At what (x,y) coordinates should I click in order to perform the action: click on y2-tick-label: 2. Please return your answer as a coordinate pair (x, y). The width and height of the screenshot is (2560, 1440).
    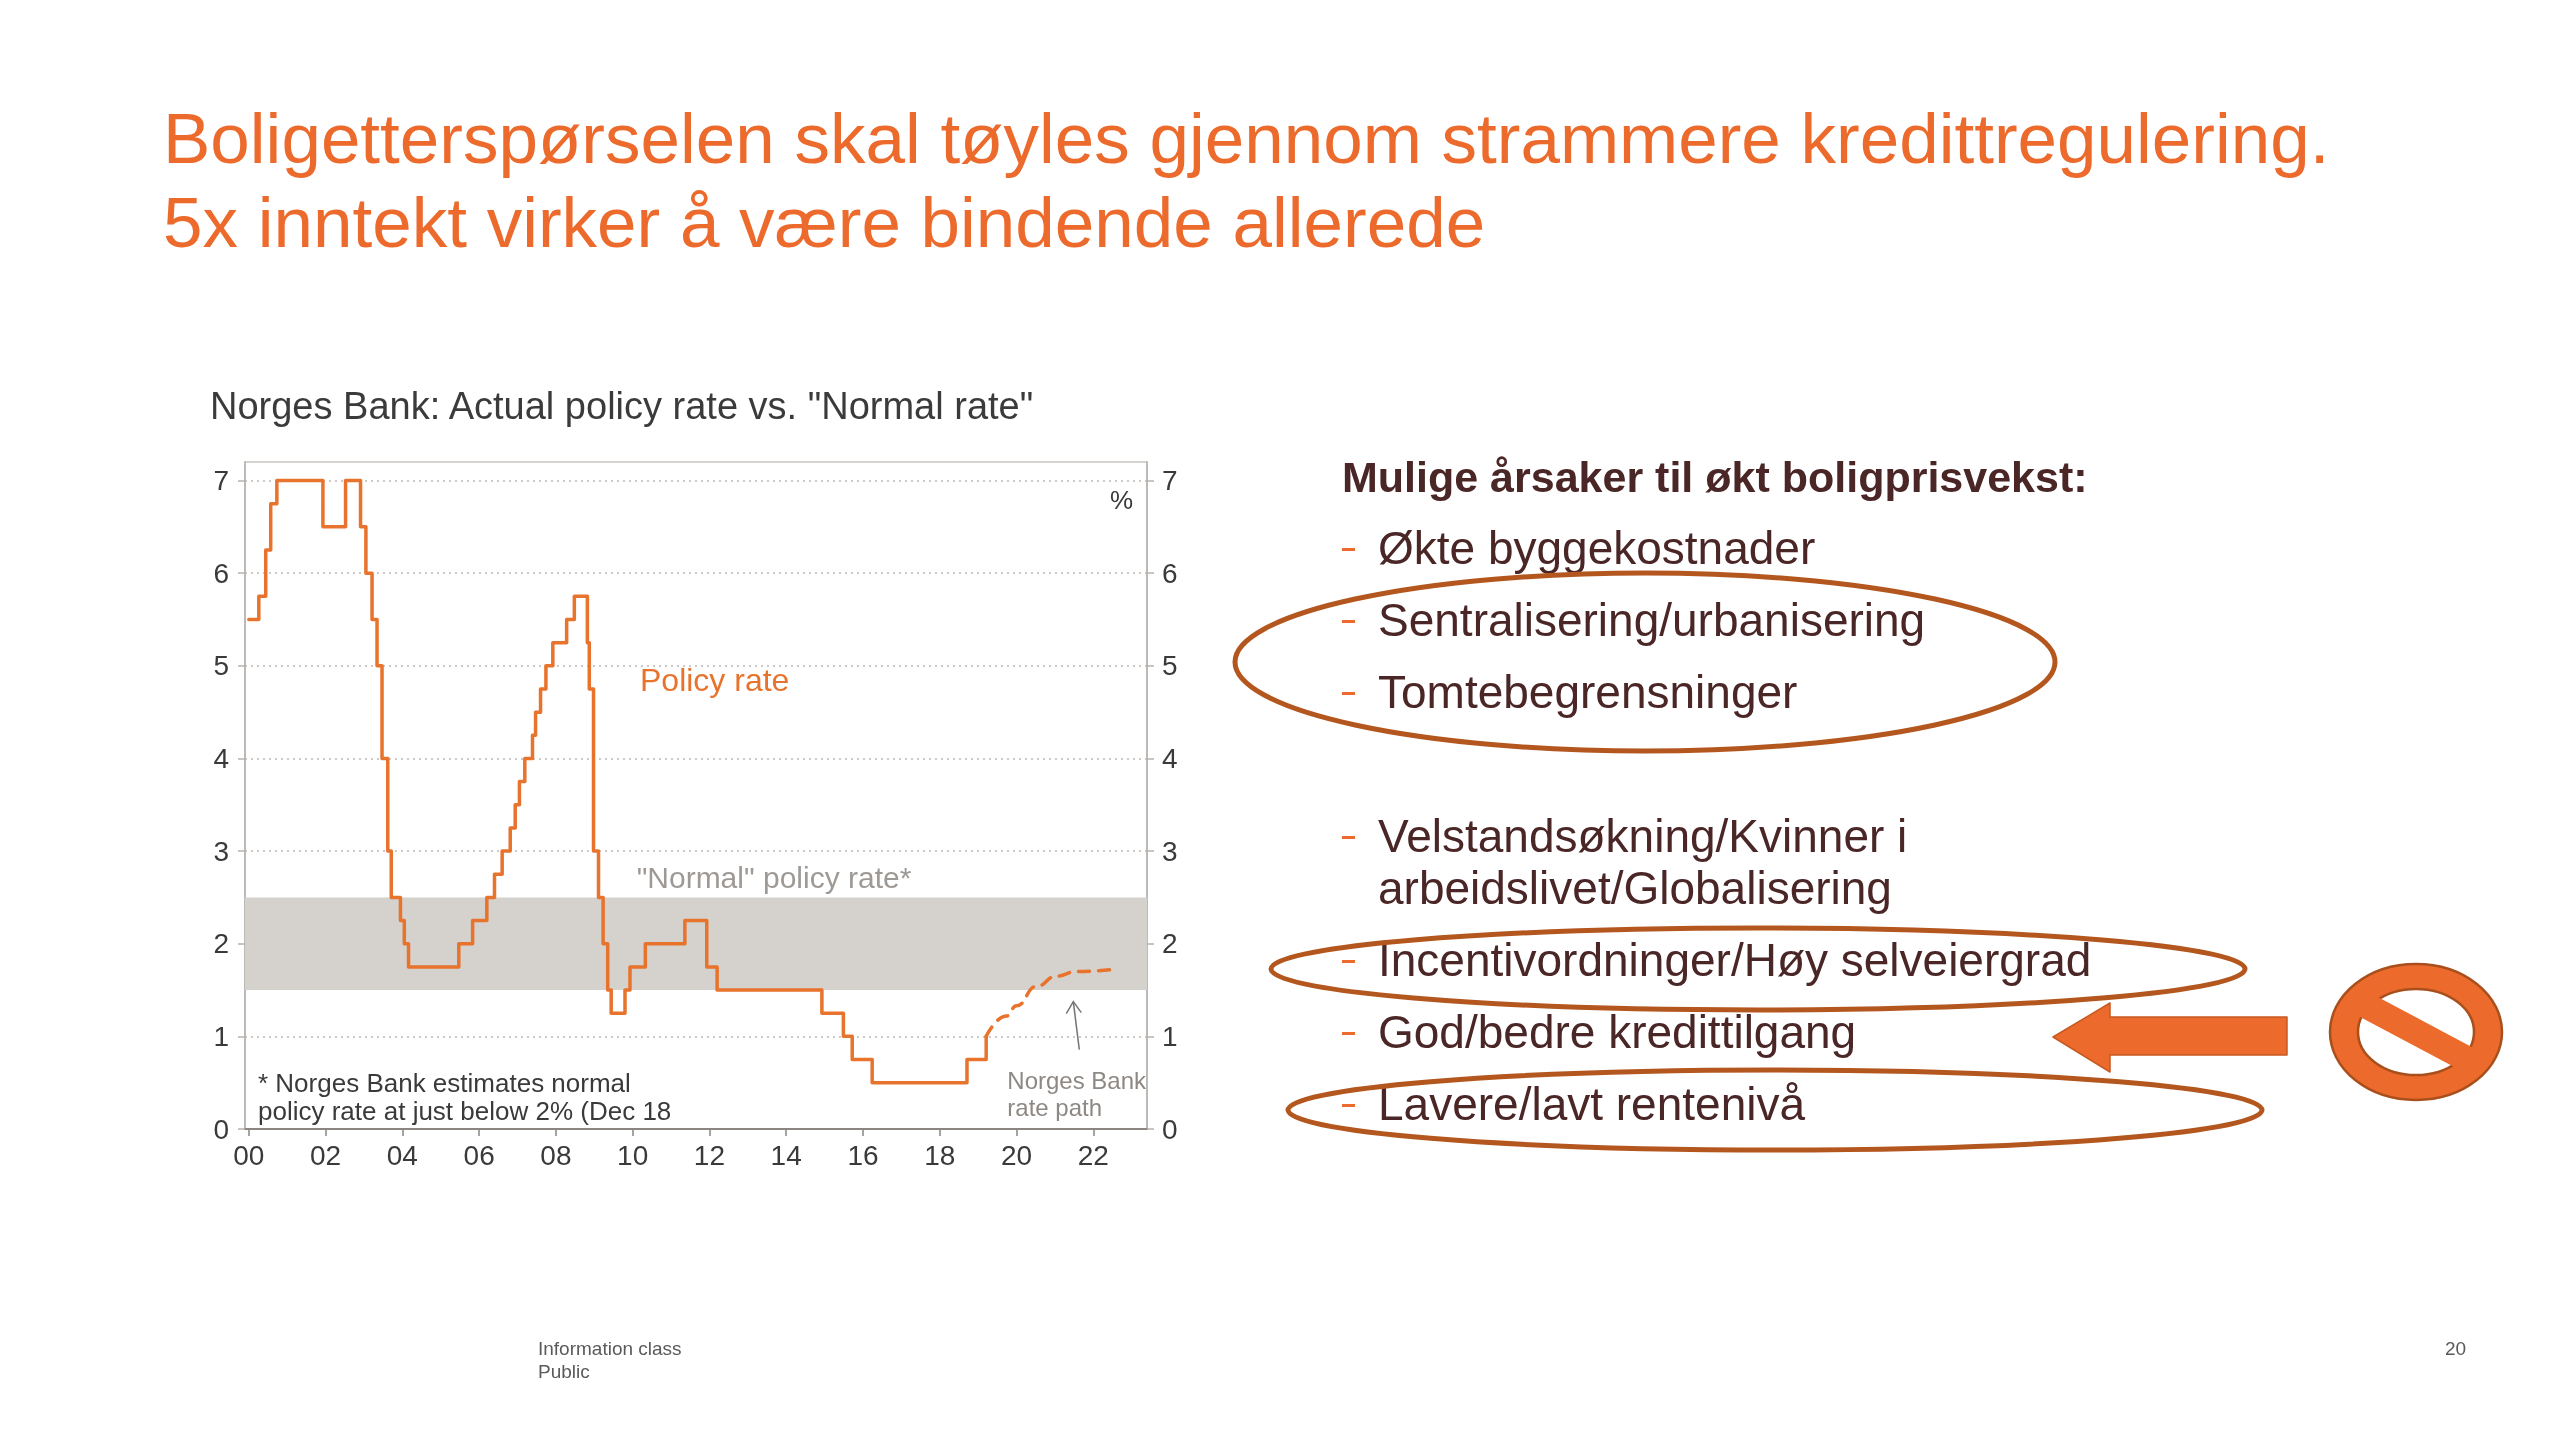
    Looking at the image, I should click on (1170, 944).